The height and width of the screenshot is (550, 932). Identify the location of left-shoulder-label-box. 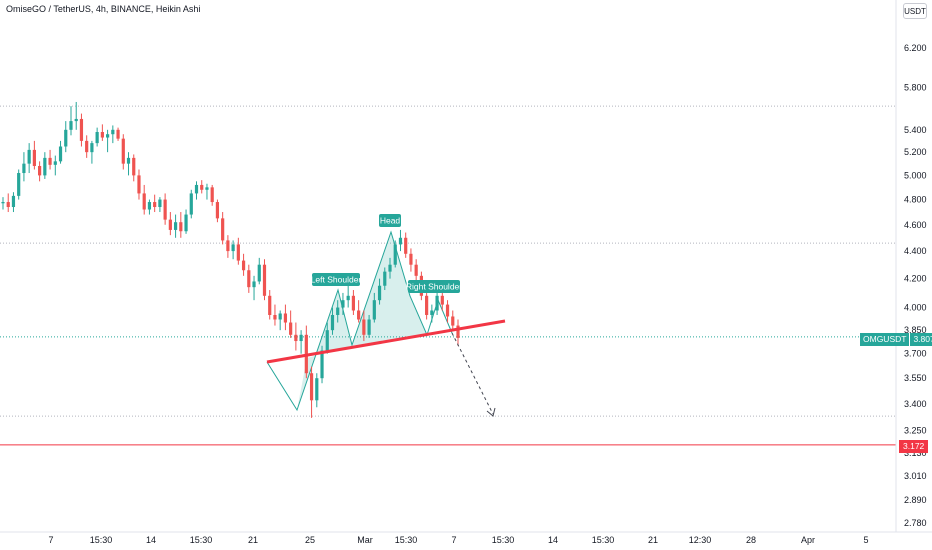
(336, 279).